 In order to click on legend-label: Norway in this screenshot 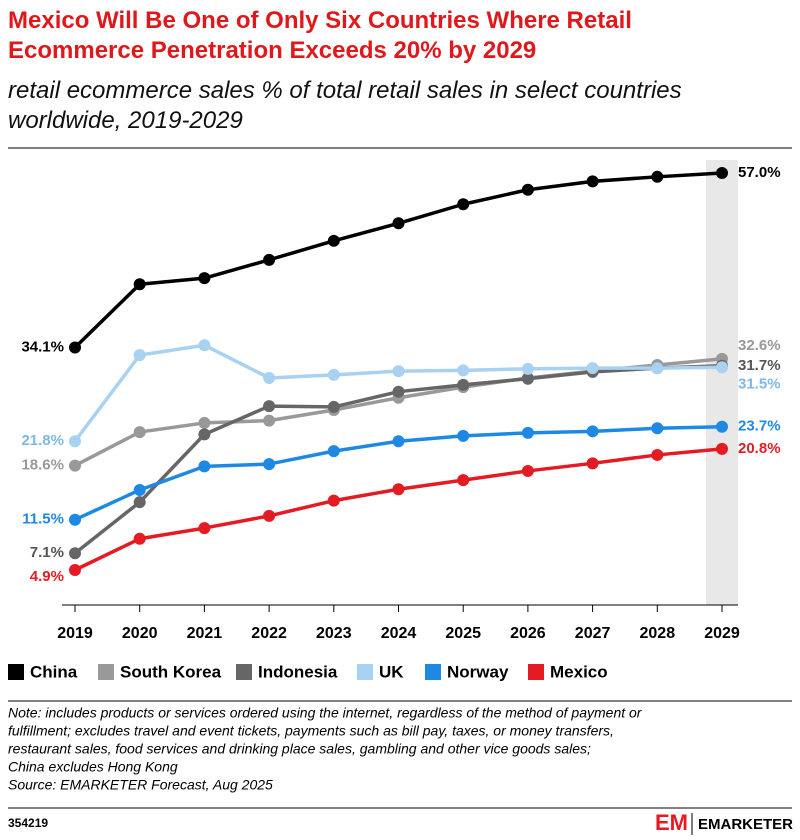, I will do `click(478, 671)`.